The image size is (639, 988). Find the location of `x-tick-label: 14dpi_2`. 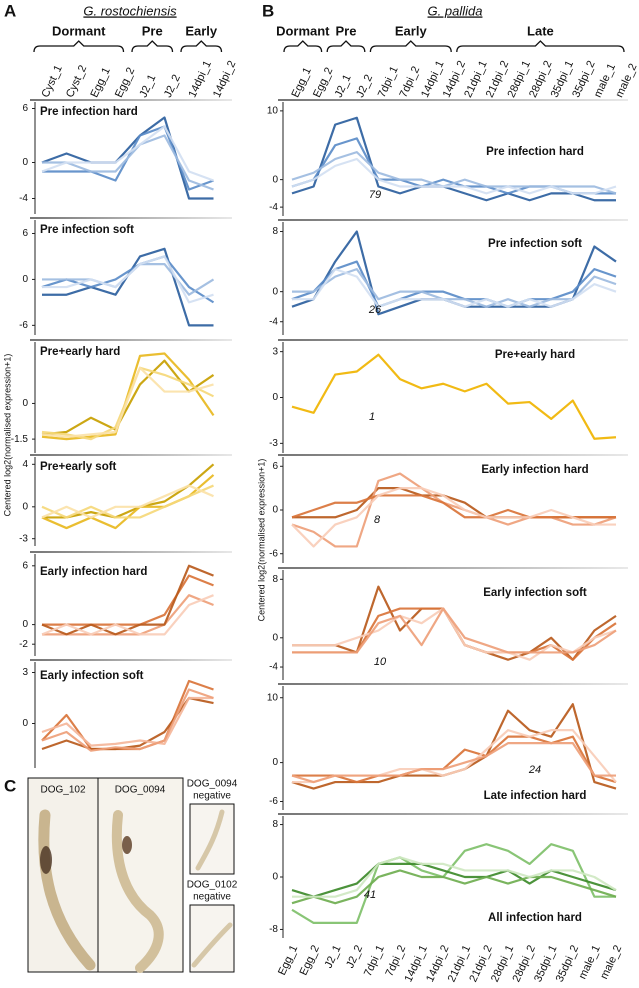

x-tick-label: 14dpi_2 is located at coordinates (224, 79).